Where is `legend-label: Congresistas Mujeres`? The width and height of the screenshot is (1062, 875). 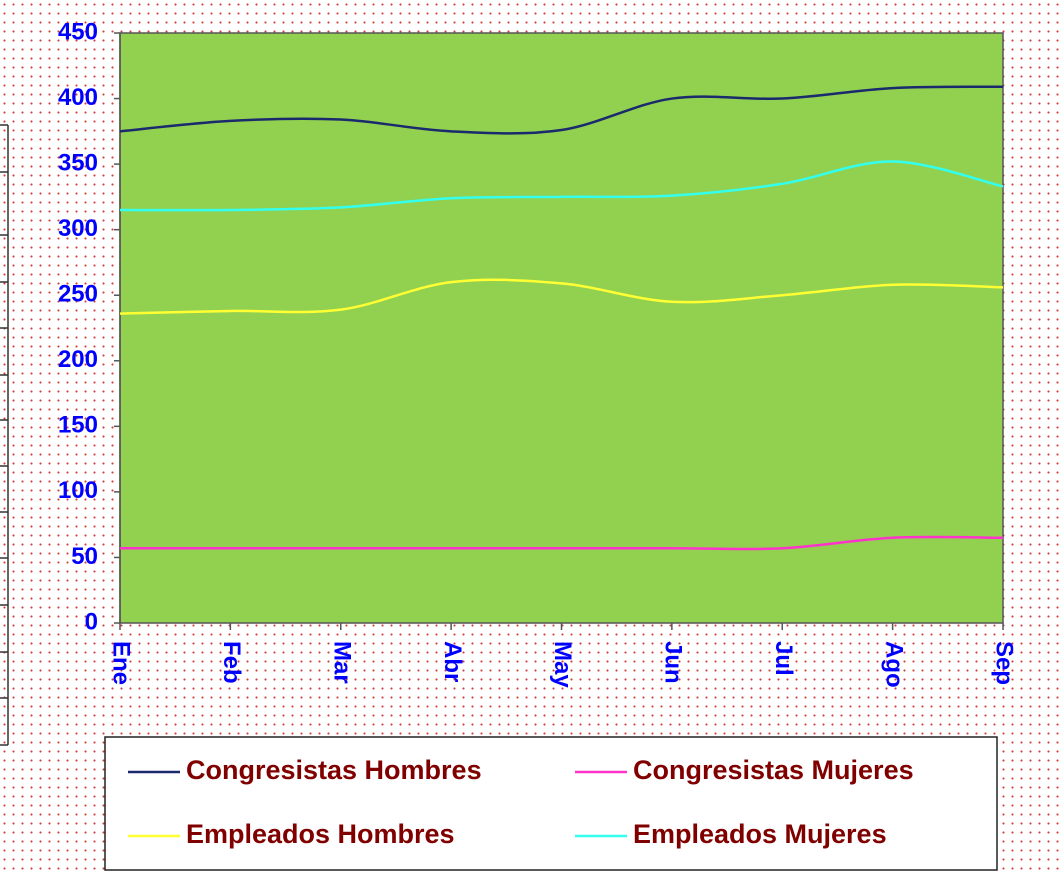
legend-label: Congresistas Mujeres is located at coordinates (773, 770).